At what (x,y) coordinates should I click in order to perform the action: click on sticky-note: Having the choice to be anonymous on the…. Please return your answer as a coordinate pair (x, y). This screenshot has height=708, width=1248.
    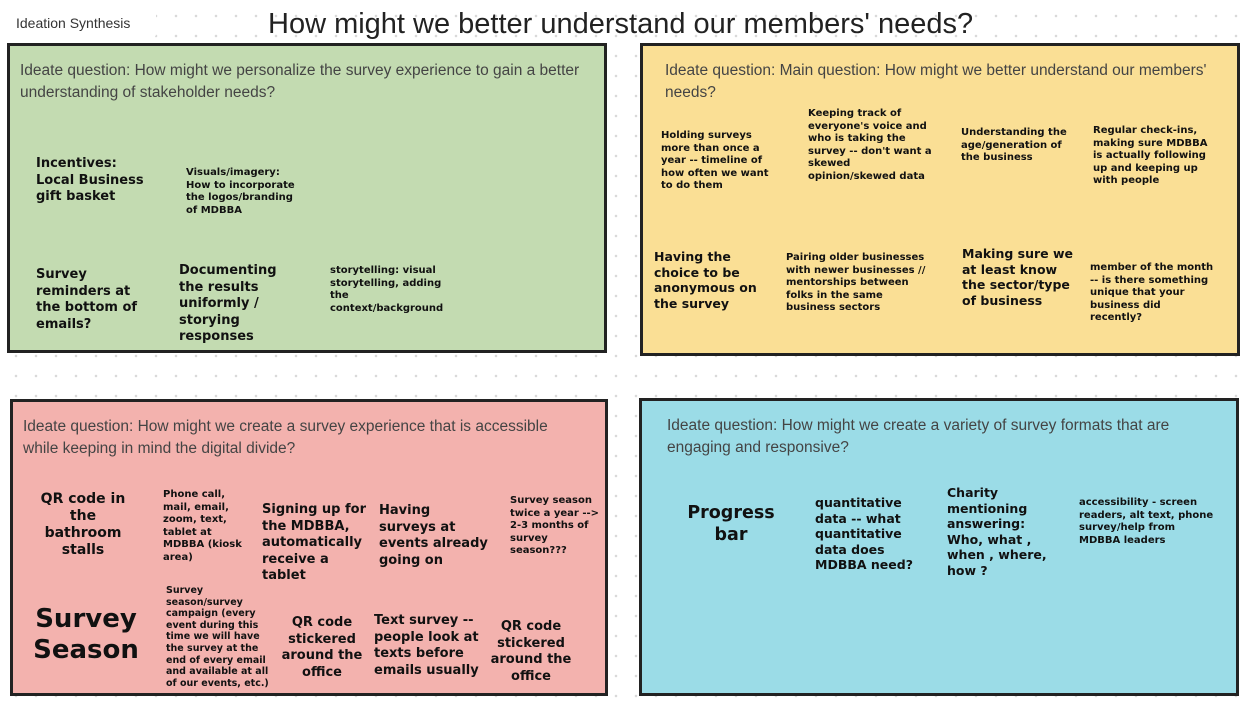
    Looking at the image, I should click on (705, 280).